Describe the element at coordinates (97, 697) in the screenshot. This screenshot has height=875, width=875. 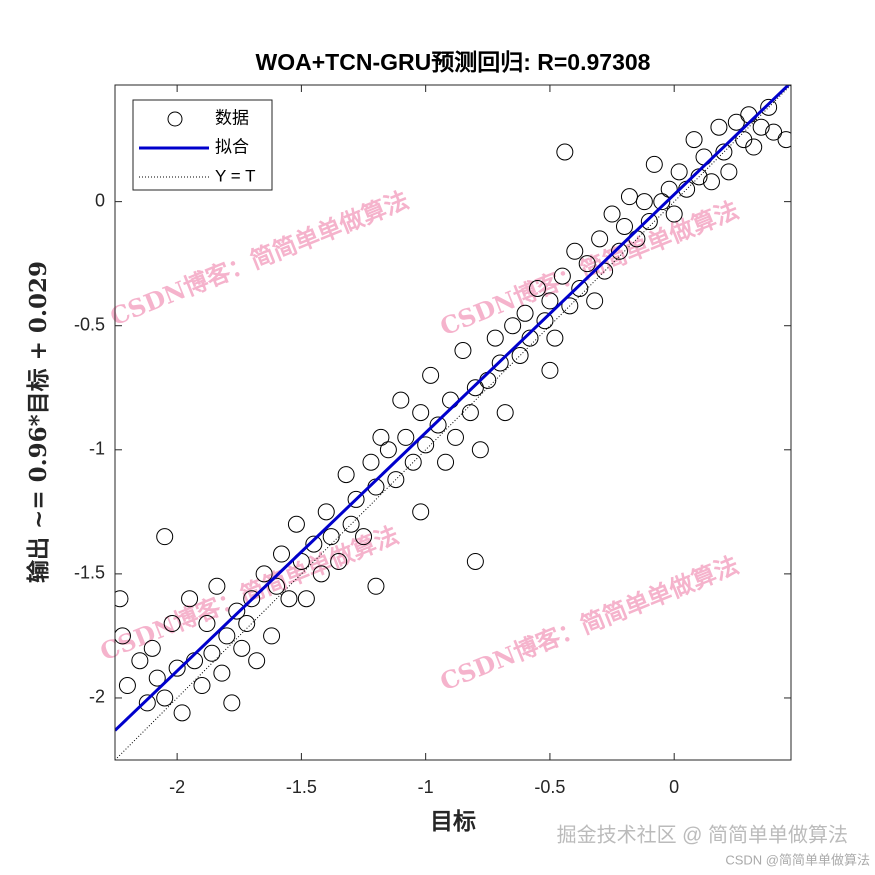
I see `y-tick-label: -2` at that location.